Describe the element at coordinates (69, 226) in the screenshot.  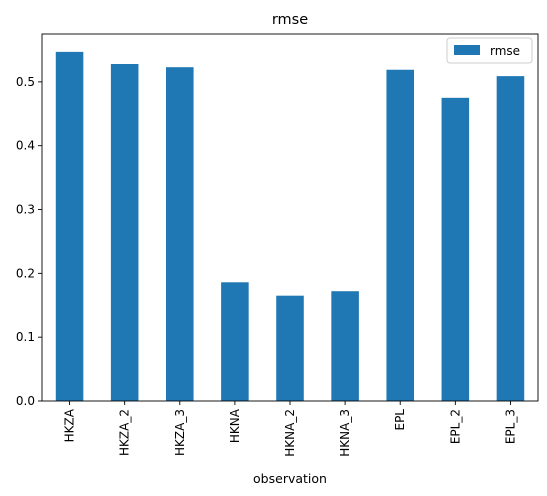
I see `bar-hkza` at that location.